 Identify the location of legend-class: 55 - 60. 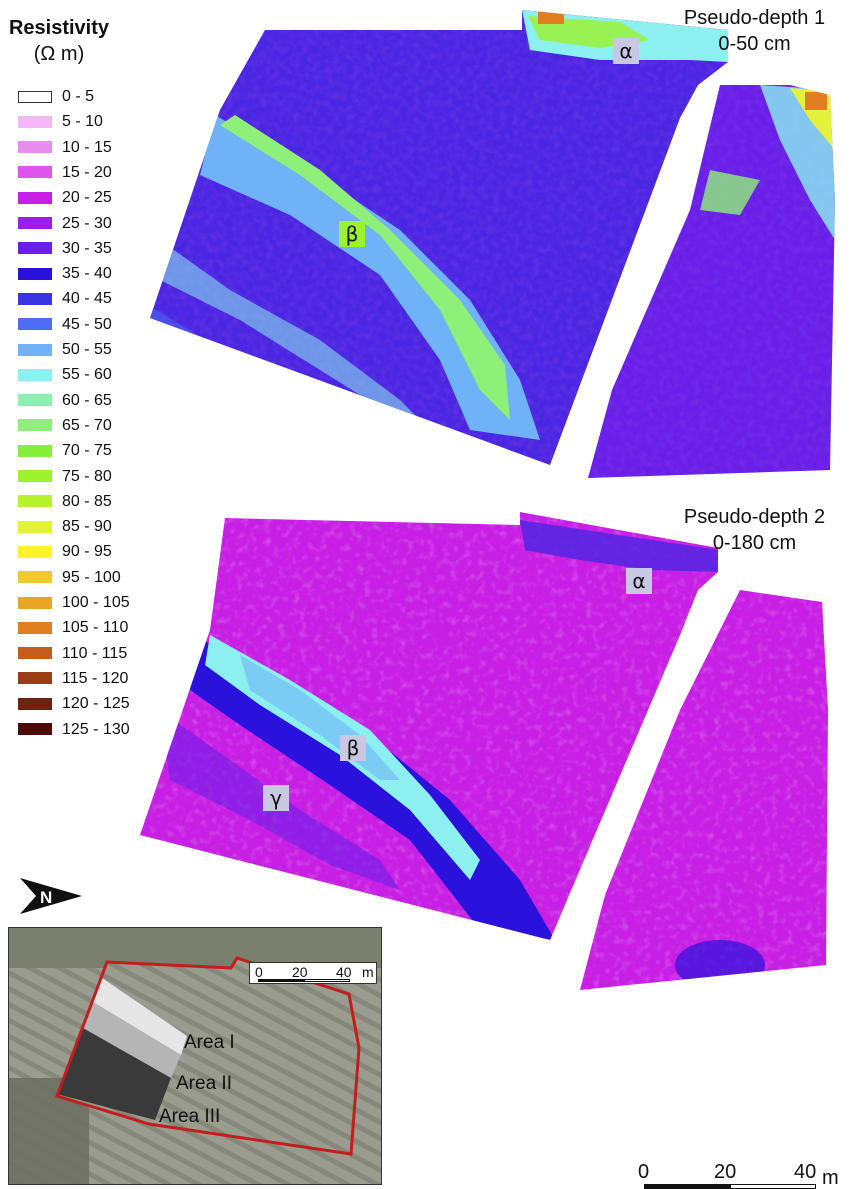
(65, 375).